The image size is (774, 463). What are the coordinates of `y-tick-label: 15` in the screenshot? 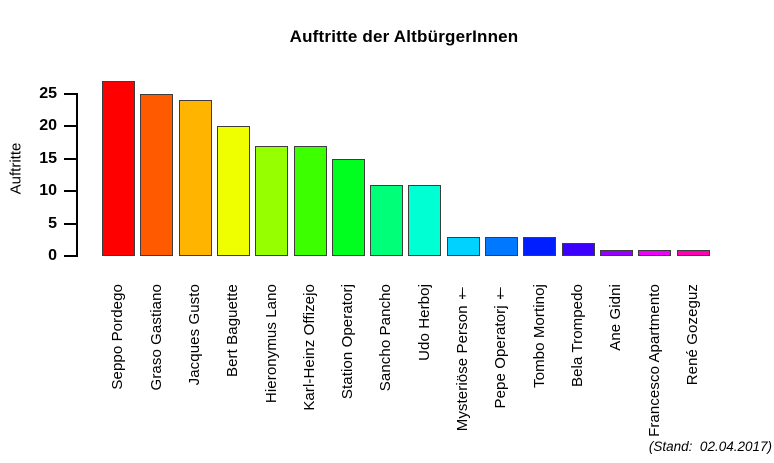 It's located at (48, 158).